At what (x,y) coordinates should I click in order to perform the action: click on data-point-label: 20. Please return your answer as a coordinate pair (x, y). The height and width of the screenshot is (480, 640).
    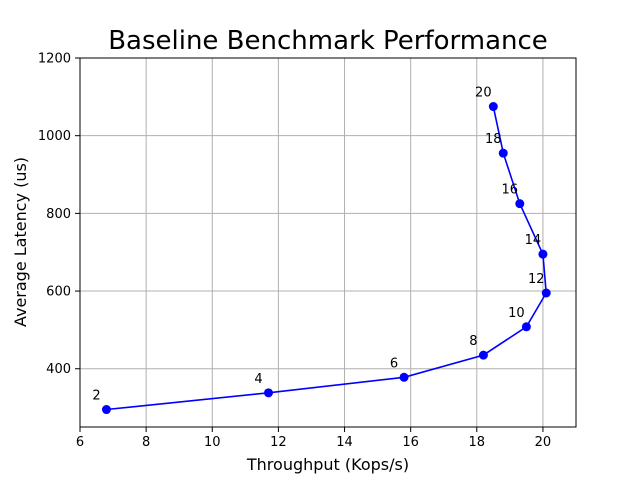
    Looking at the image, I should click on (483, 93).